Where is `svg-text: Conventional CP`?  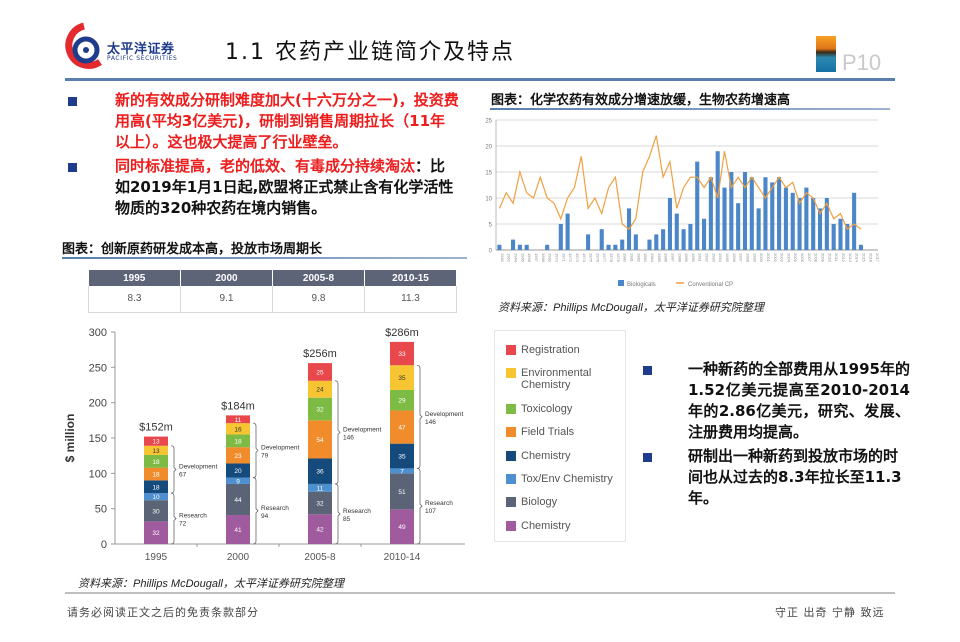 svg-text: Conventional CP is located at coordinates (710, 285).